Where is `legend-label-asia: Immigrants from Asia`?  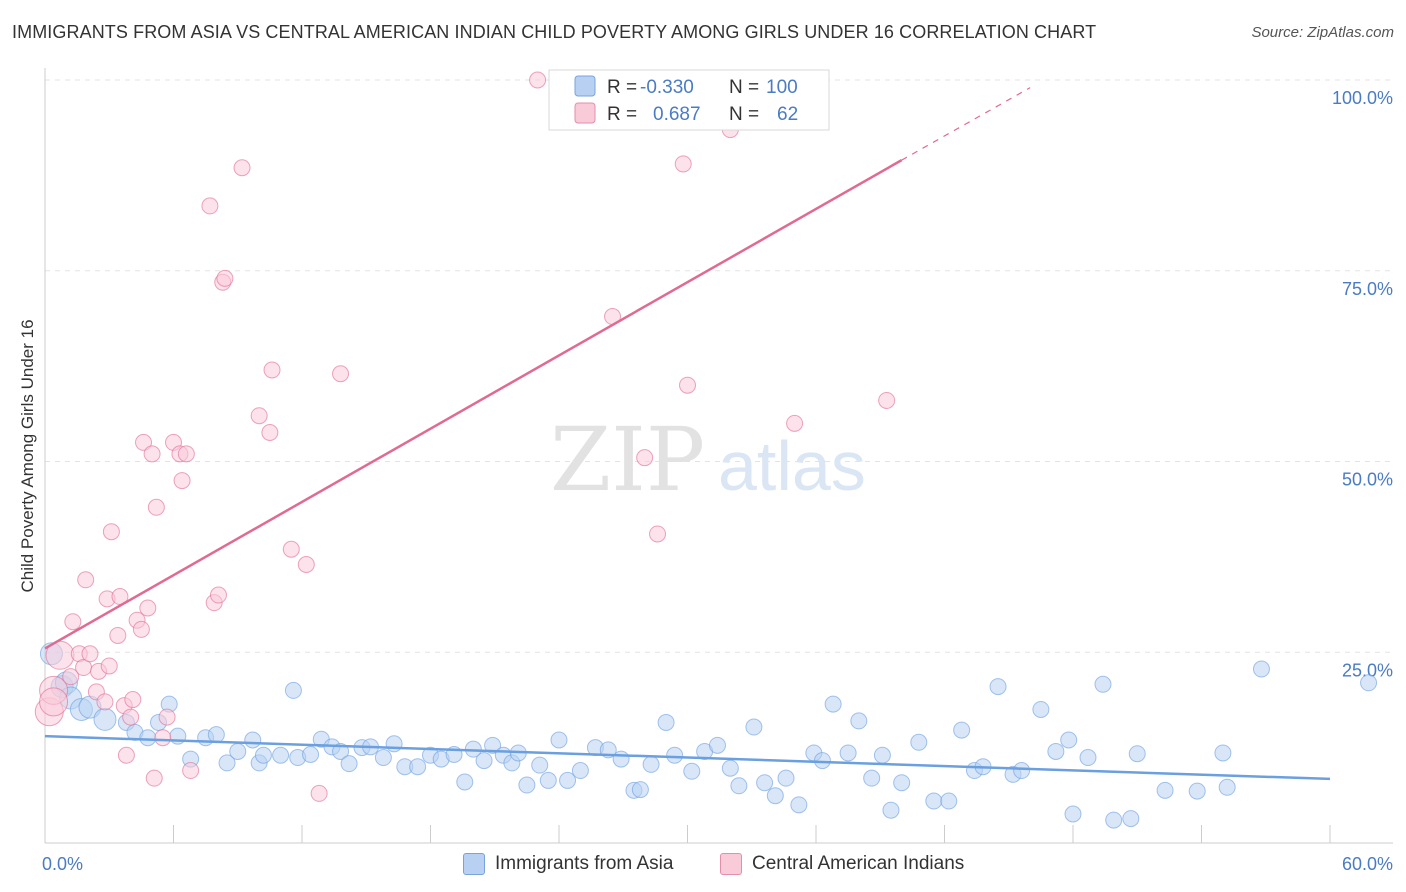
legend-label-asia: Immigrants from Asia is located at coordinates (584, 863).